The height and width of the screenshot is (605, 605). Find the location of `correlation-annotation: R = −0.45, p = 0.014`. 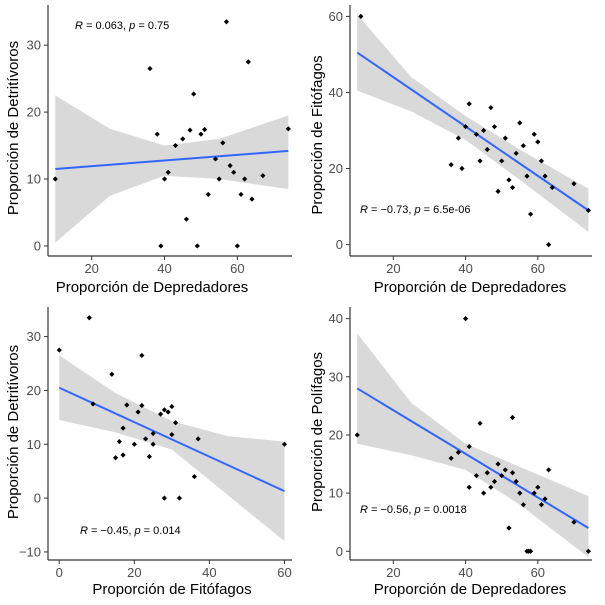

correlation-annotation: R = −0.45, p = 0.014 is located at coordinates (130, 531).